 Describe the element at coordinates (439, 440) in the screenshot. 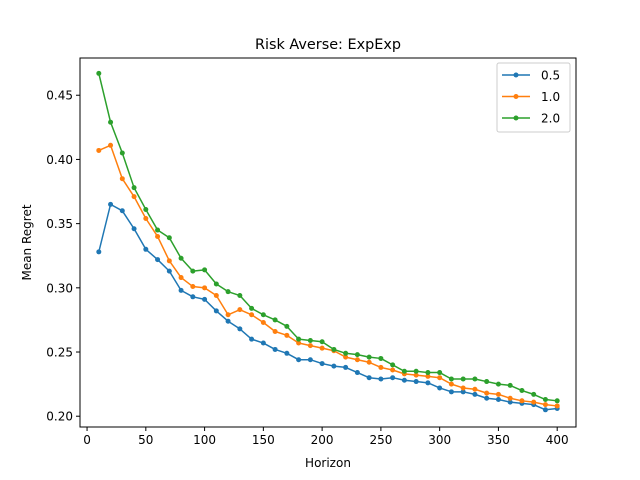

I see `x-tick-label: 300` at that location.